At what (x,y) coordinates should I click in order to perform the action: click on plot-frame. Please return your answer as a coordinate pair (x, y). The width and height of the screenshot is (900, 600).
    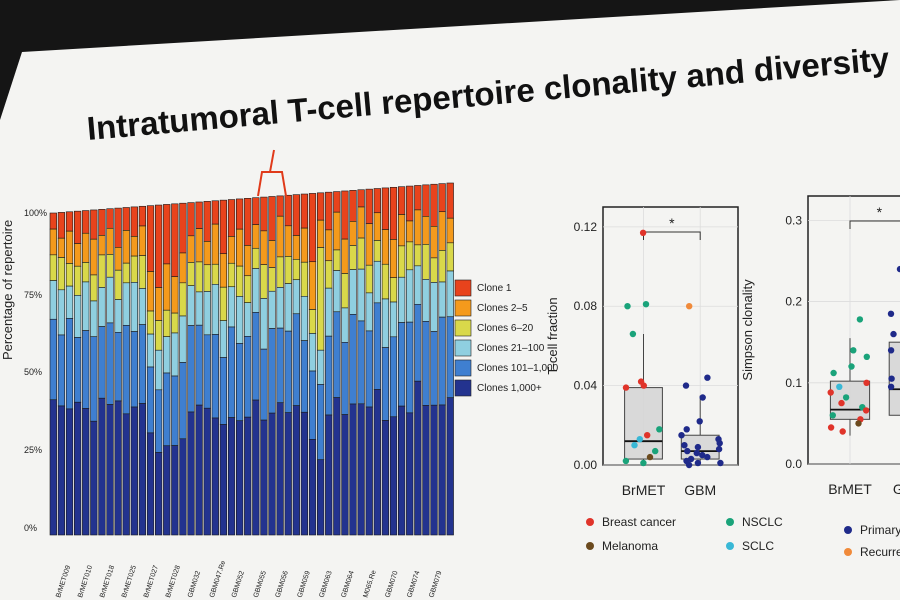
    Looking at the image, I should click on (670, 336).